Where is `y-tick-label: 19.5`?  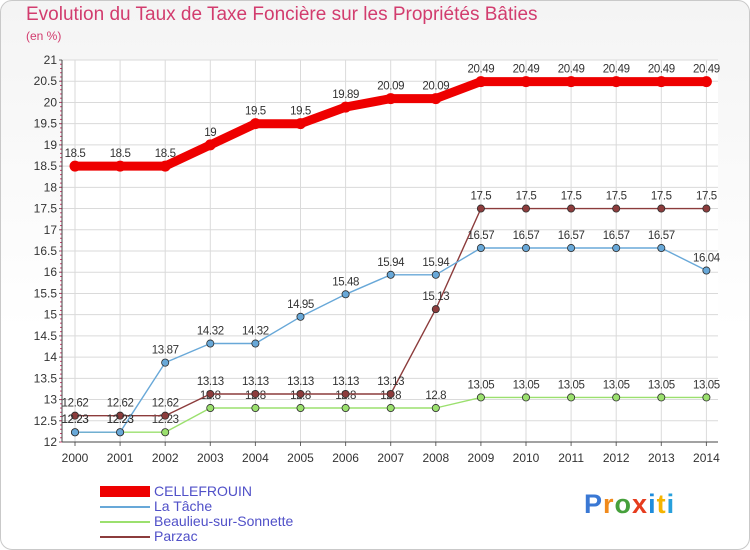 y-tick-label: 19.5 is located at coordinates (46, 124).